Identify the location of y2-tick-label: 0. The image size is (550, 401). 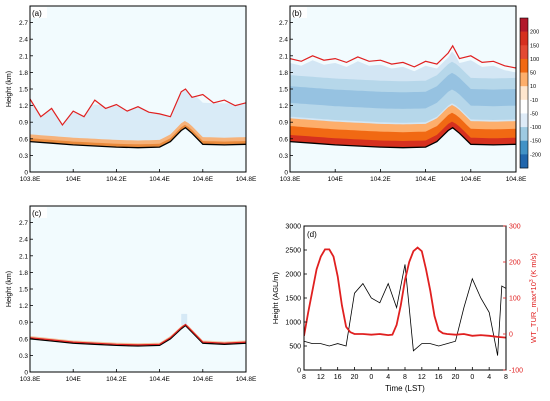
(511, 335).